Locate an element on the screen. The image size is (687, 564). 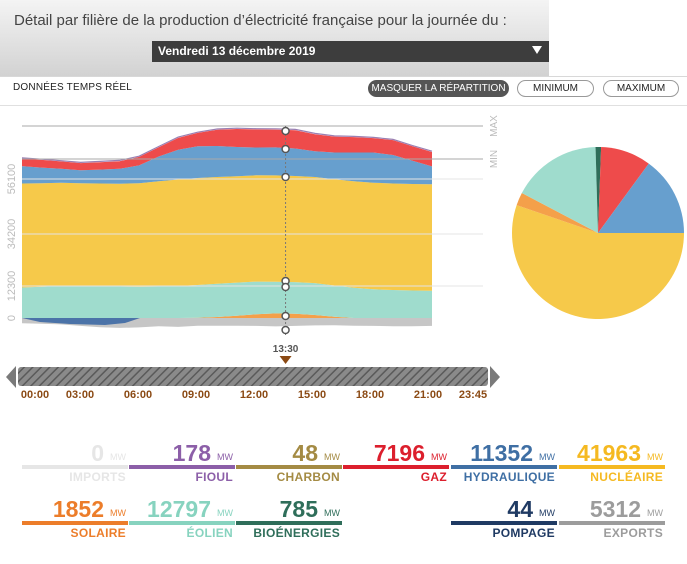
max-legend-label: MAX is located at coordinates (494, 126).